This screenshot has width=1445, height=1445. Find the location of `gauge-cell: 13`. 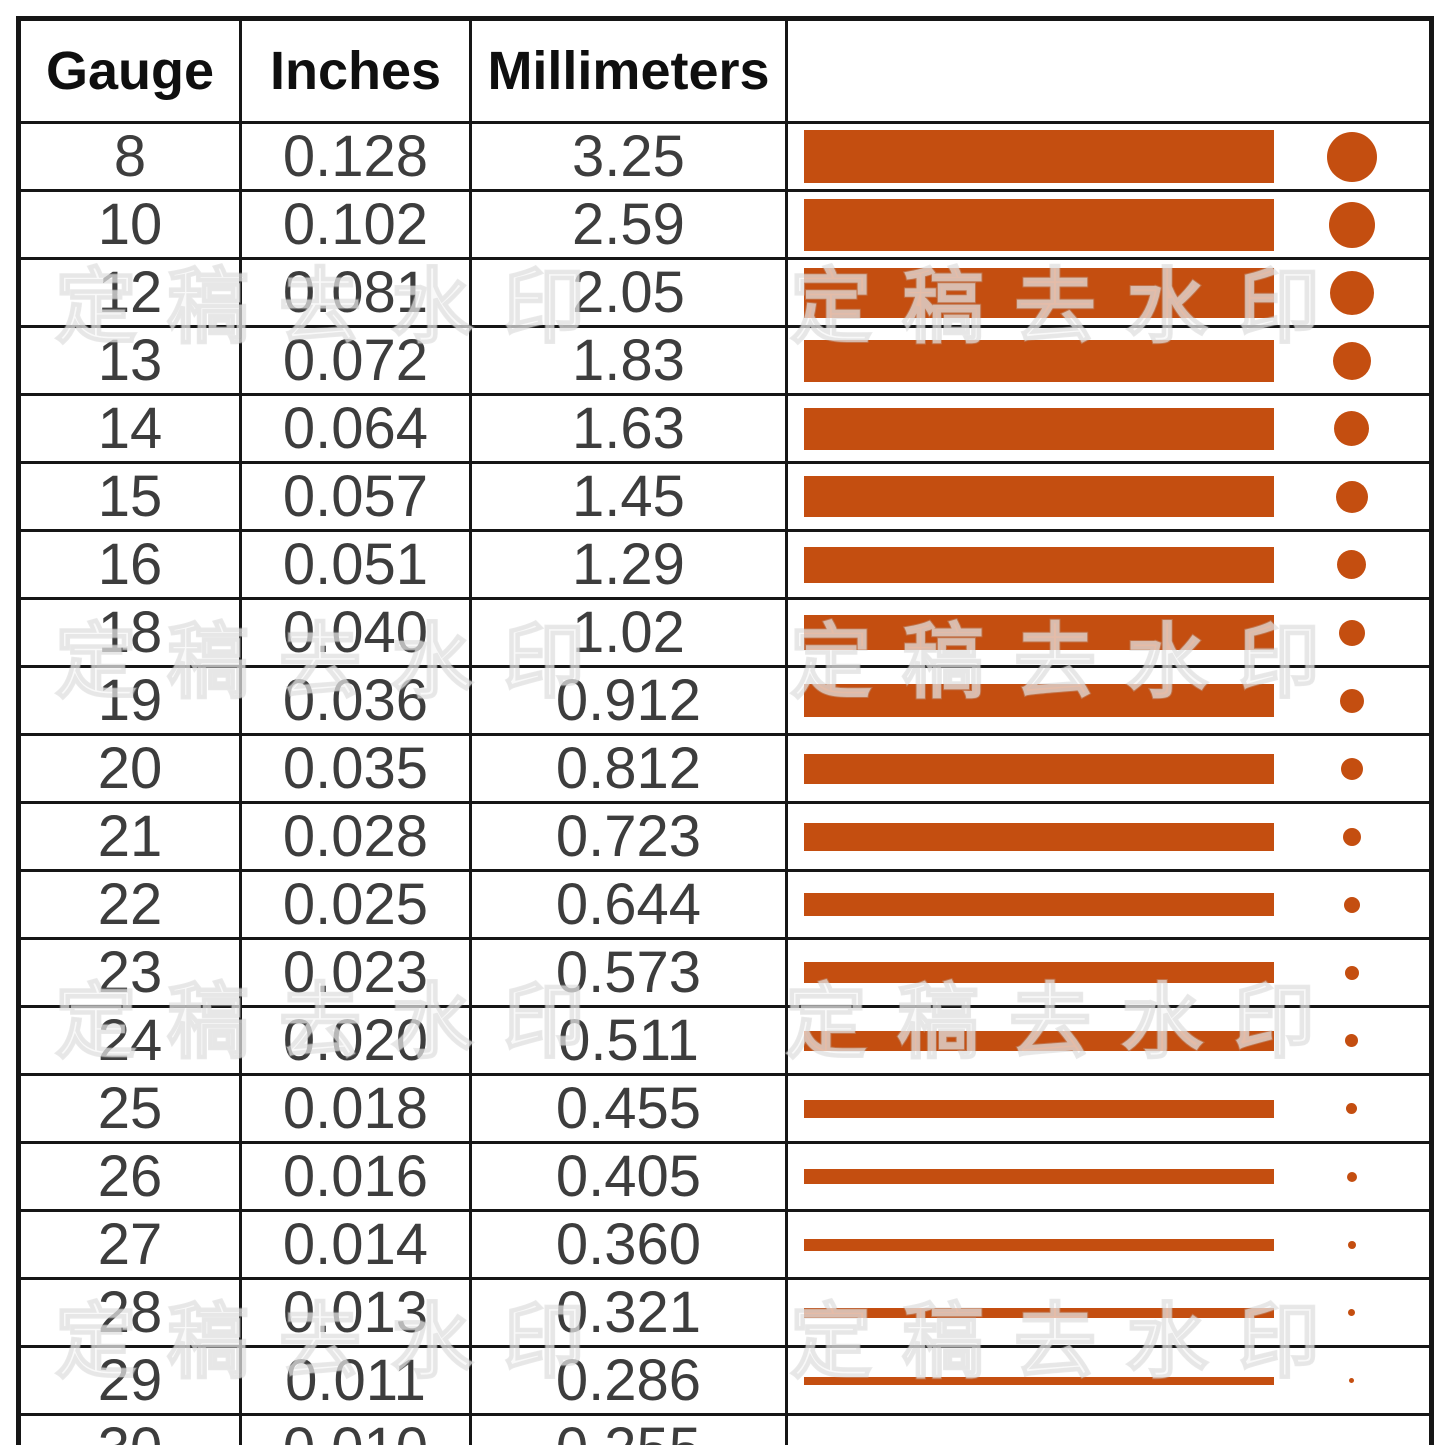

gauge-cell: 13 is located at coordinates (129, 360).